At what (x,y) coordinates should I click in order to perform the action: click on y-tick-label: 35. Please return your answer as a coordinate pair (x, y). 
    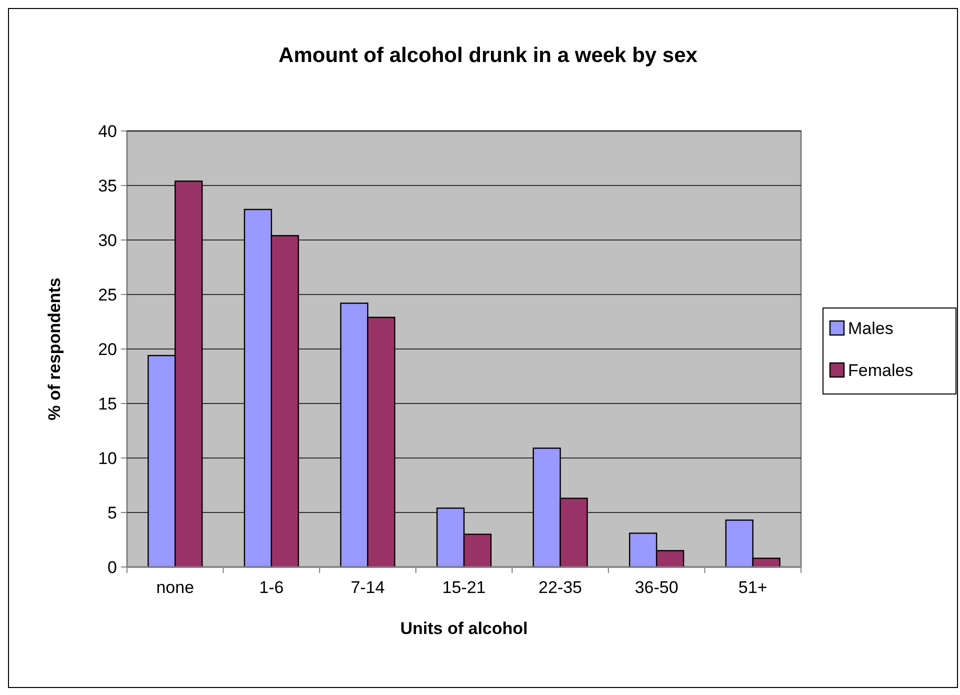
    Looking at the image, I should click on (107, 186).